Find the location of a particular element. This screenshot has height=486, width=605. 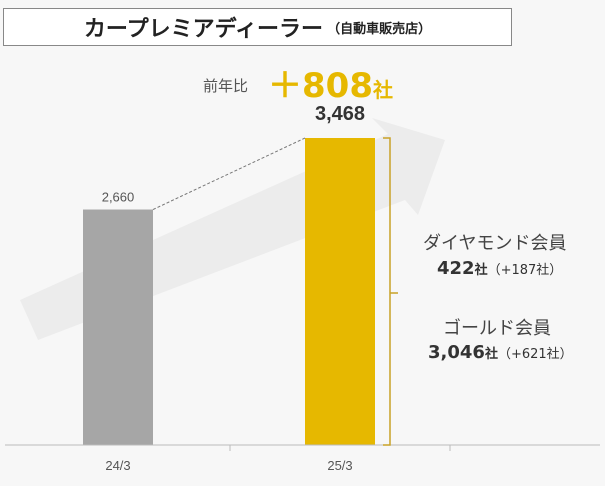

diamond-value: 422社（+187社） is located at coordinates (499, 268).